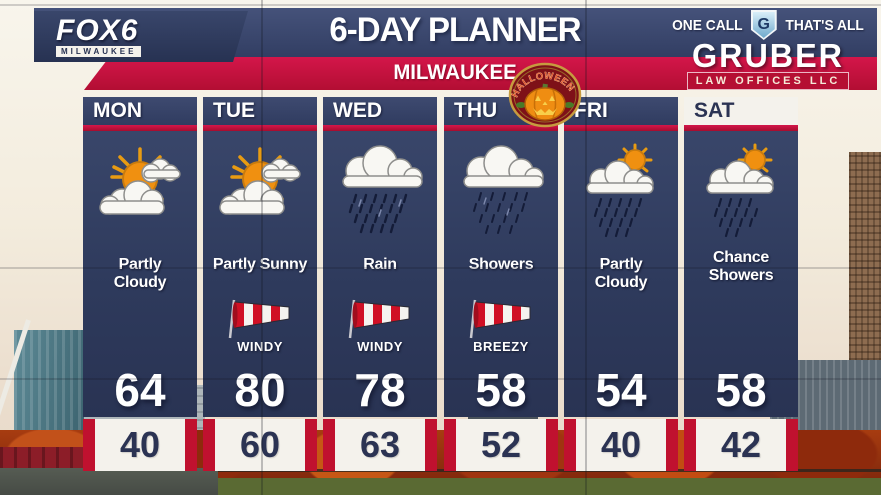 The width and height of the screenshot is (881, 495). Describe the element at coordinates (824, 25) in the screenshot. I see `sponsor-tag-right: THAT'S ALL` at that location.